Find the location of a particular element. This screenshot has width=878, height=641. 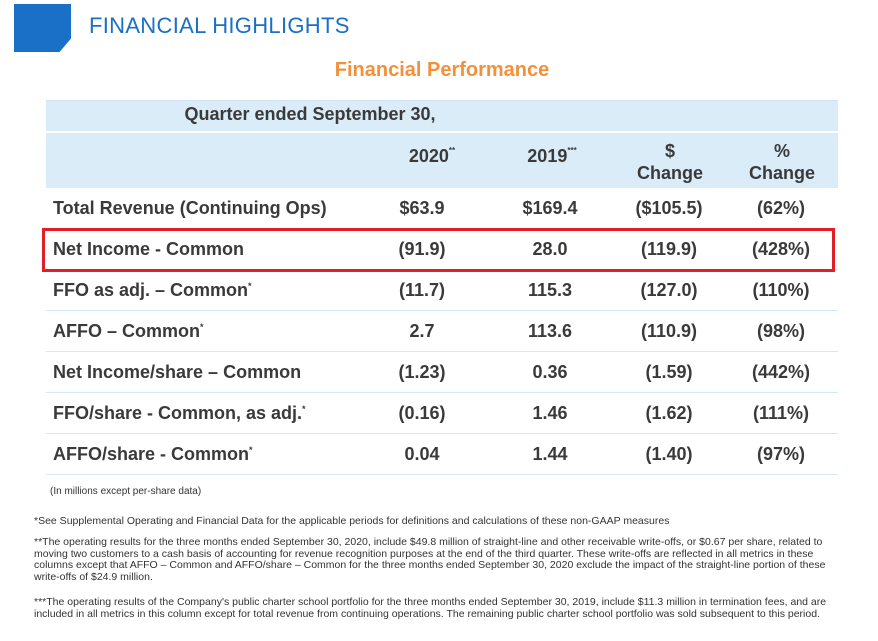

value-dollar-change: (127.0) is located at coordinates (669, 290).